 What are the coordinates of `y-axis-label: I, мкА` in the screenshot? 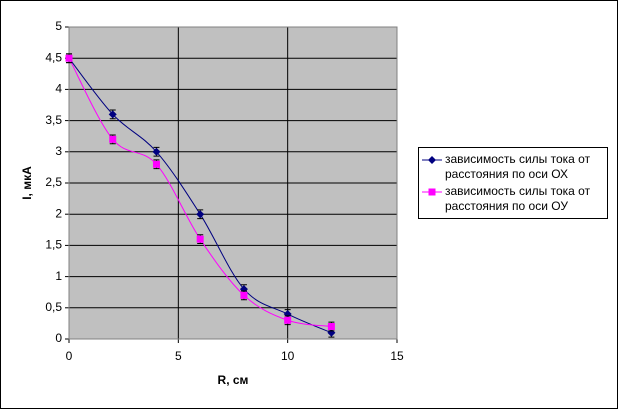 It's located at (27, 183).